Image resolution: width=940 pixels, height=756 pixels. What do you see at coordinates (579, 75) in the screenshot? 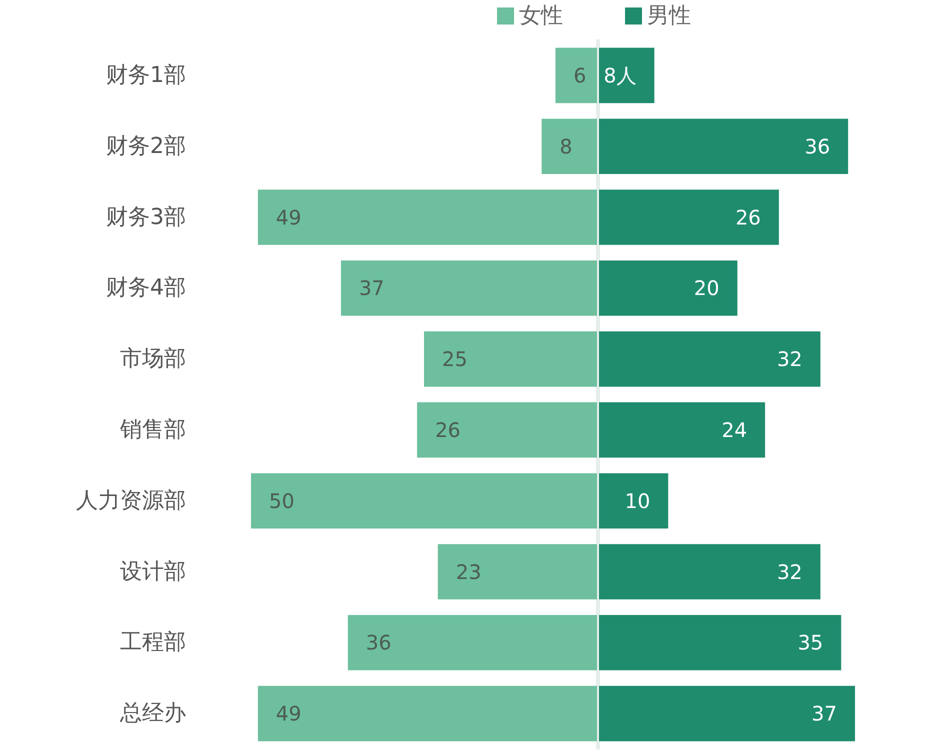
I see `data-label: 6` at bounding box center [579, 75].